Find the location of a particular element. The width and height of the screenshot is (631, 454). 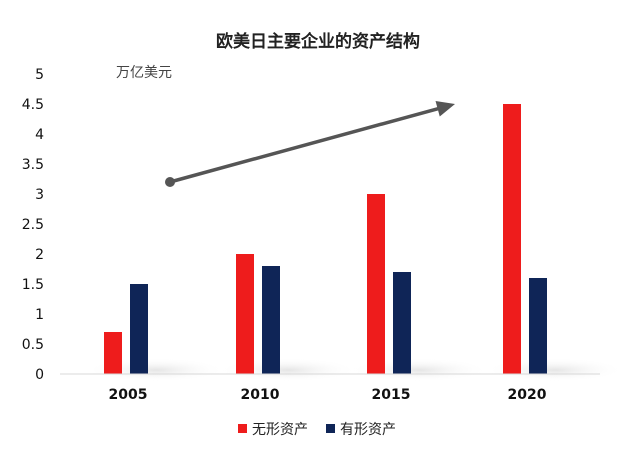

bar-有形资产-2015 is located at coordinates (402, 323).